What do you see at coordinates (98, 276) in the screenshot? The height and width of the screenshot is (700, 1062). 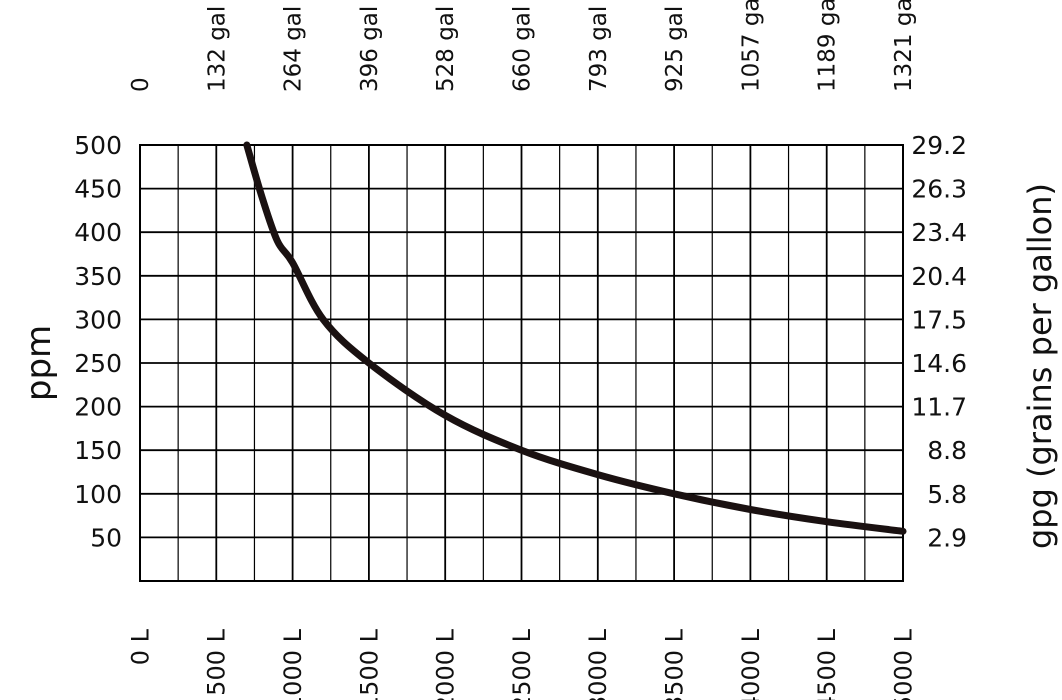 I see `y-left-tick-label: 350` at bounding box center [98, 276].